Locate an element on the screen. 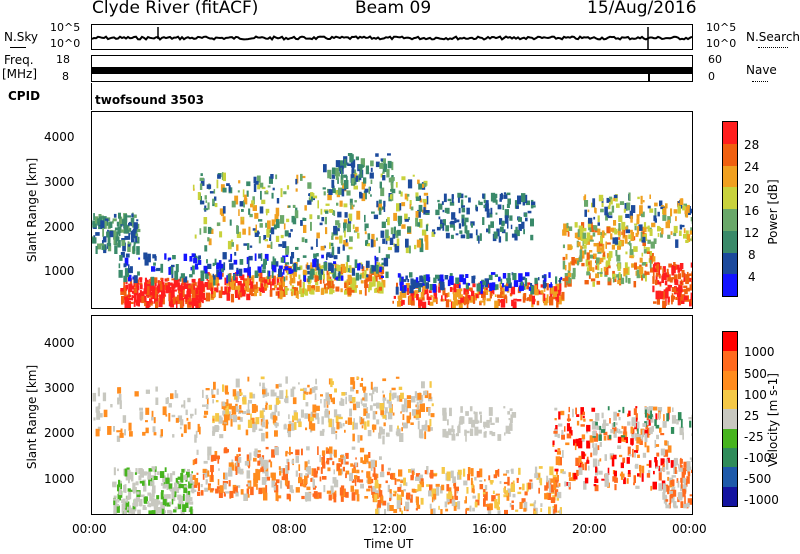  nave-tick-top: 60 is located at coordinates (715, 59).